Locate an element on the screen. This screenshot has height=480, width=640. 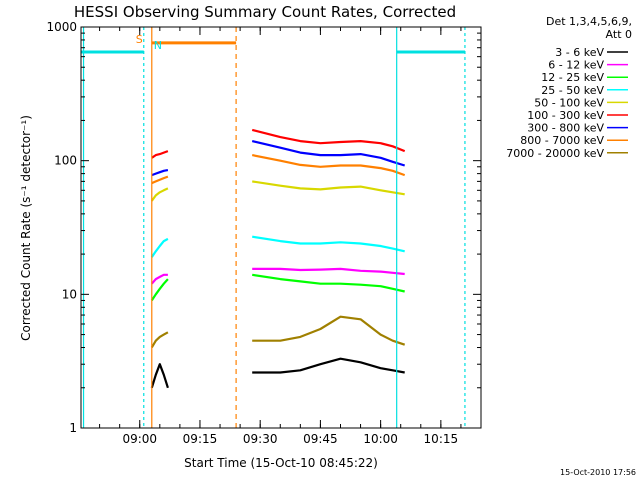
legend-label: 50 - 100 keV is located at coordinates (569, 102).